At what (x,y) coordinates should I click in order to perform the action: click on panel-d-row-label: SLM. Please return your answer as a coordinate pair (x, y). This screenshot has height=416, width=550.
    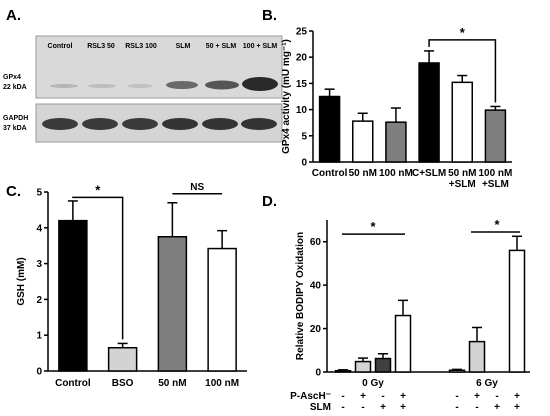
    Looking at the image, I should click on (320, 407).